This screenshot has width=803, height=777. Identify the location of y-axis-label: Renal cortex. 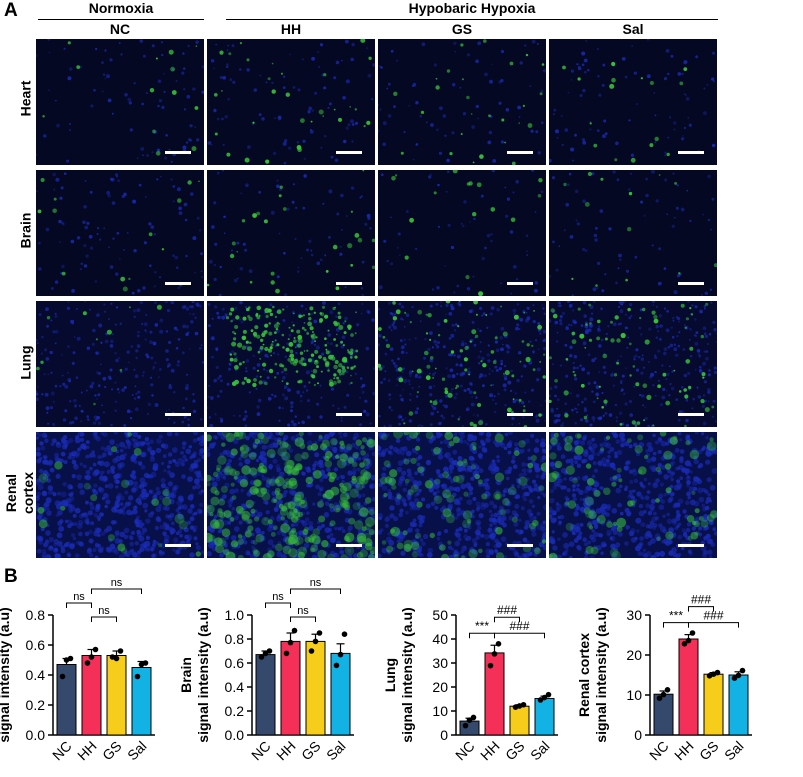
(584, 675).